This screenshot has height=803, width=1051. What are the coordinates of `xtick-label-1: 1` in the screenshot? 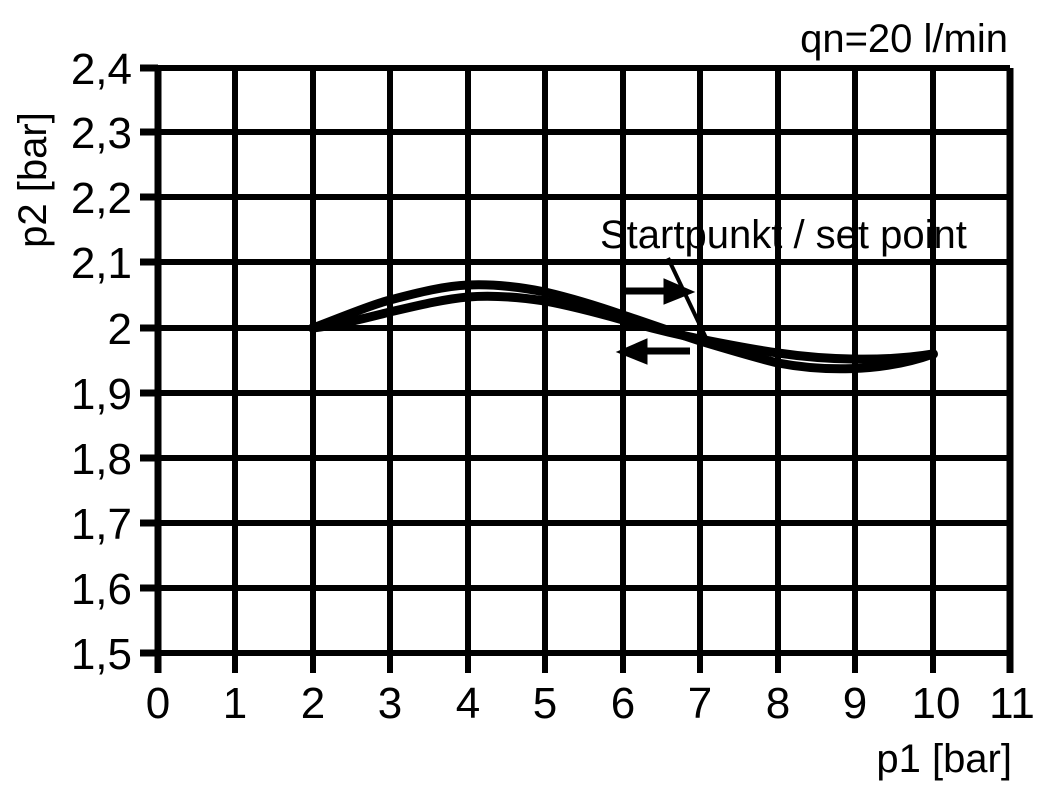 It's located at (235, 703).